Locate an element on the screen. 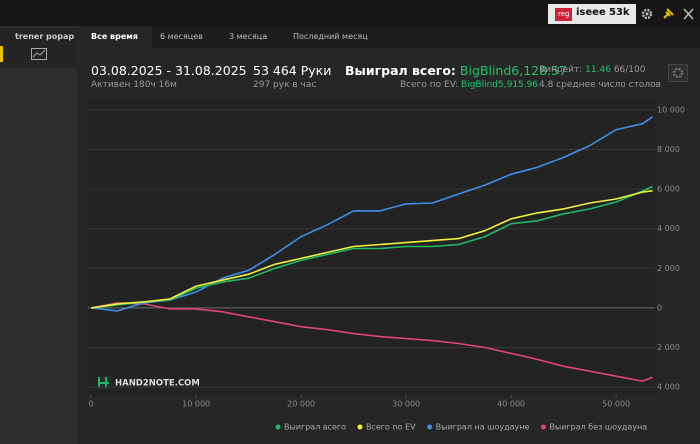 Image resolution: width=700 pixels, height=444 pixels. won-total: Выиграл всего: BigBlind6,128.57 is located at coordinates (456, 70).